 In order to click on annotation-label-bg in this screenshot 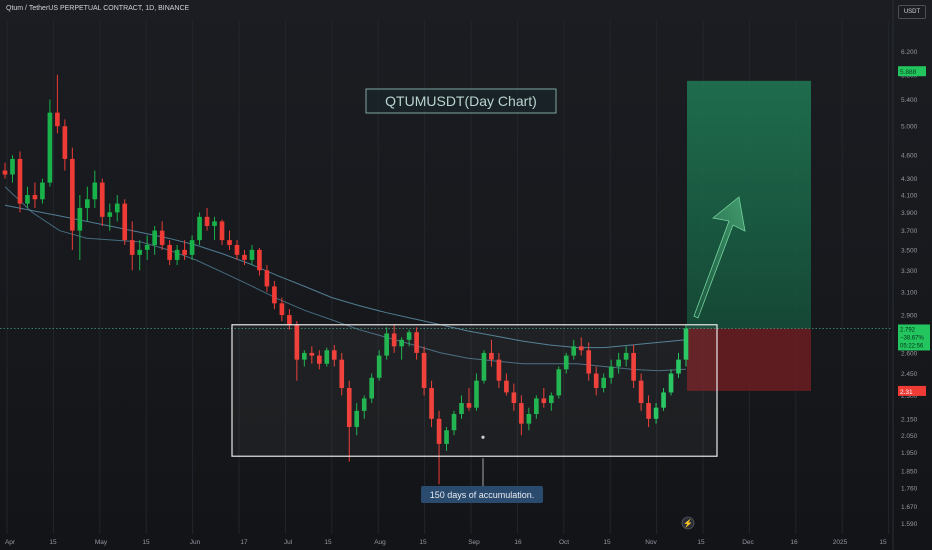, I will do `click(482, 494)`.